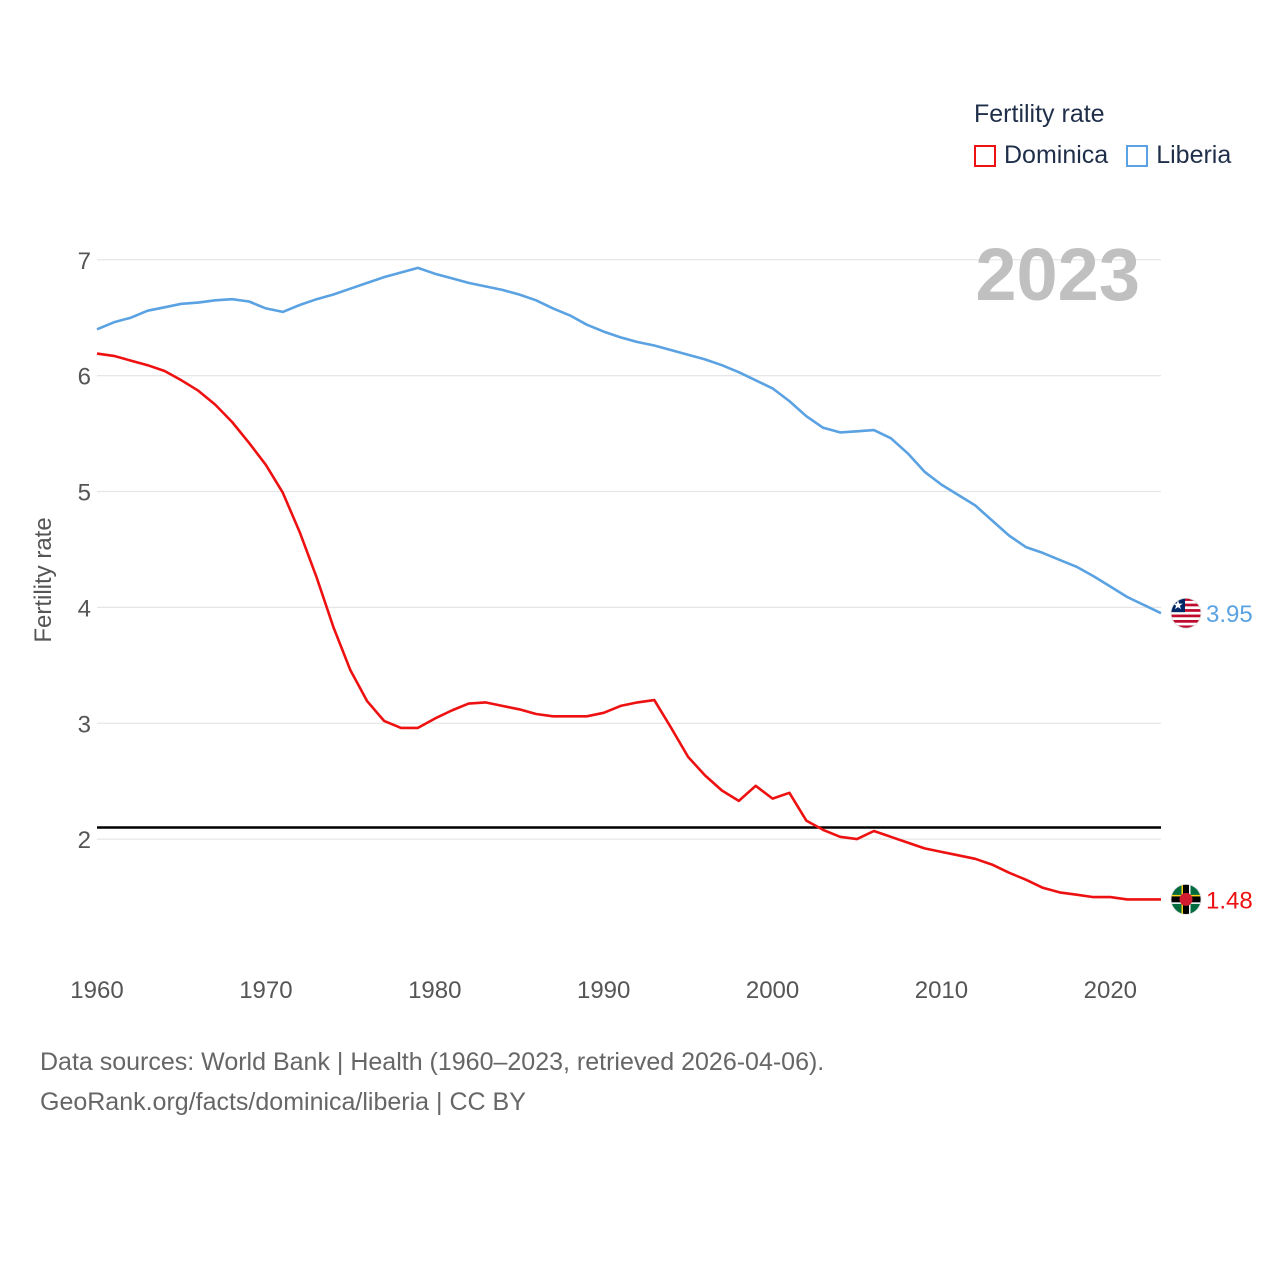  What do you see at coordinates (84, 840) in the screenshot?
I see `y-tick-2: 2` at bounding box center [84, 840].